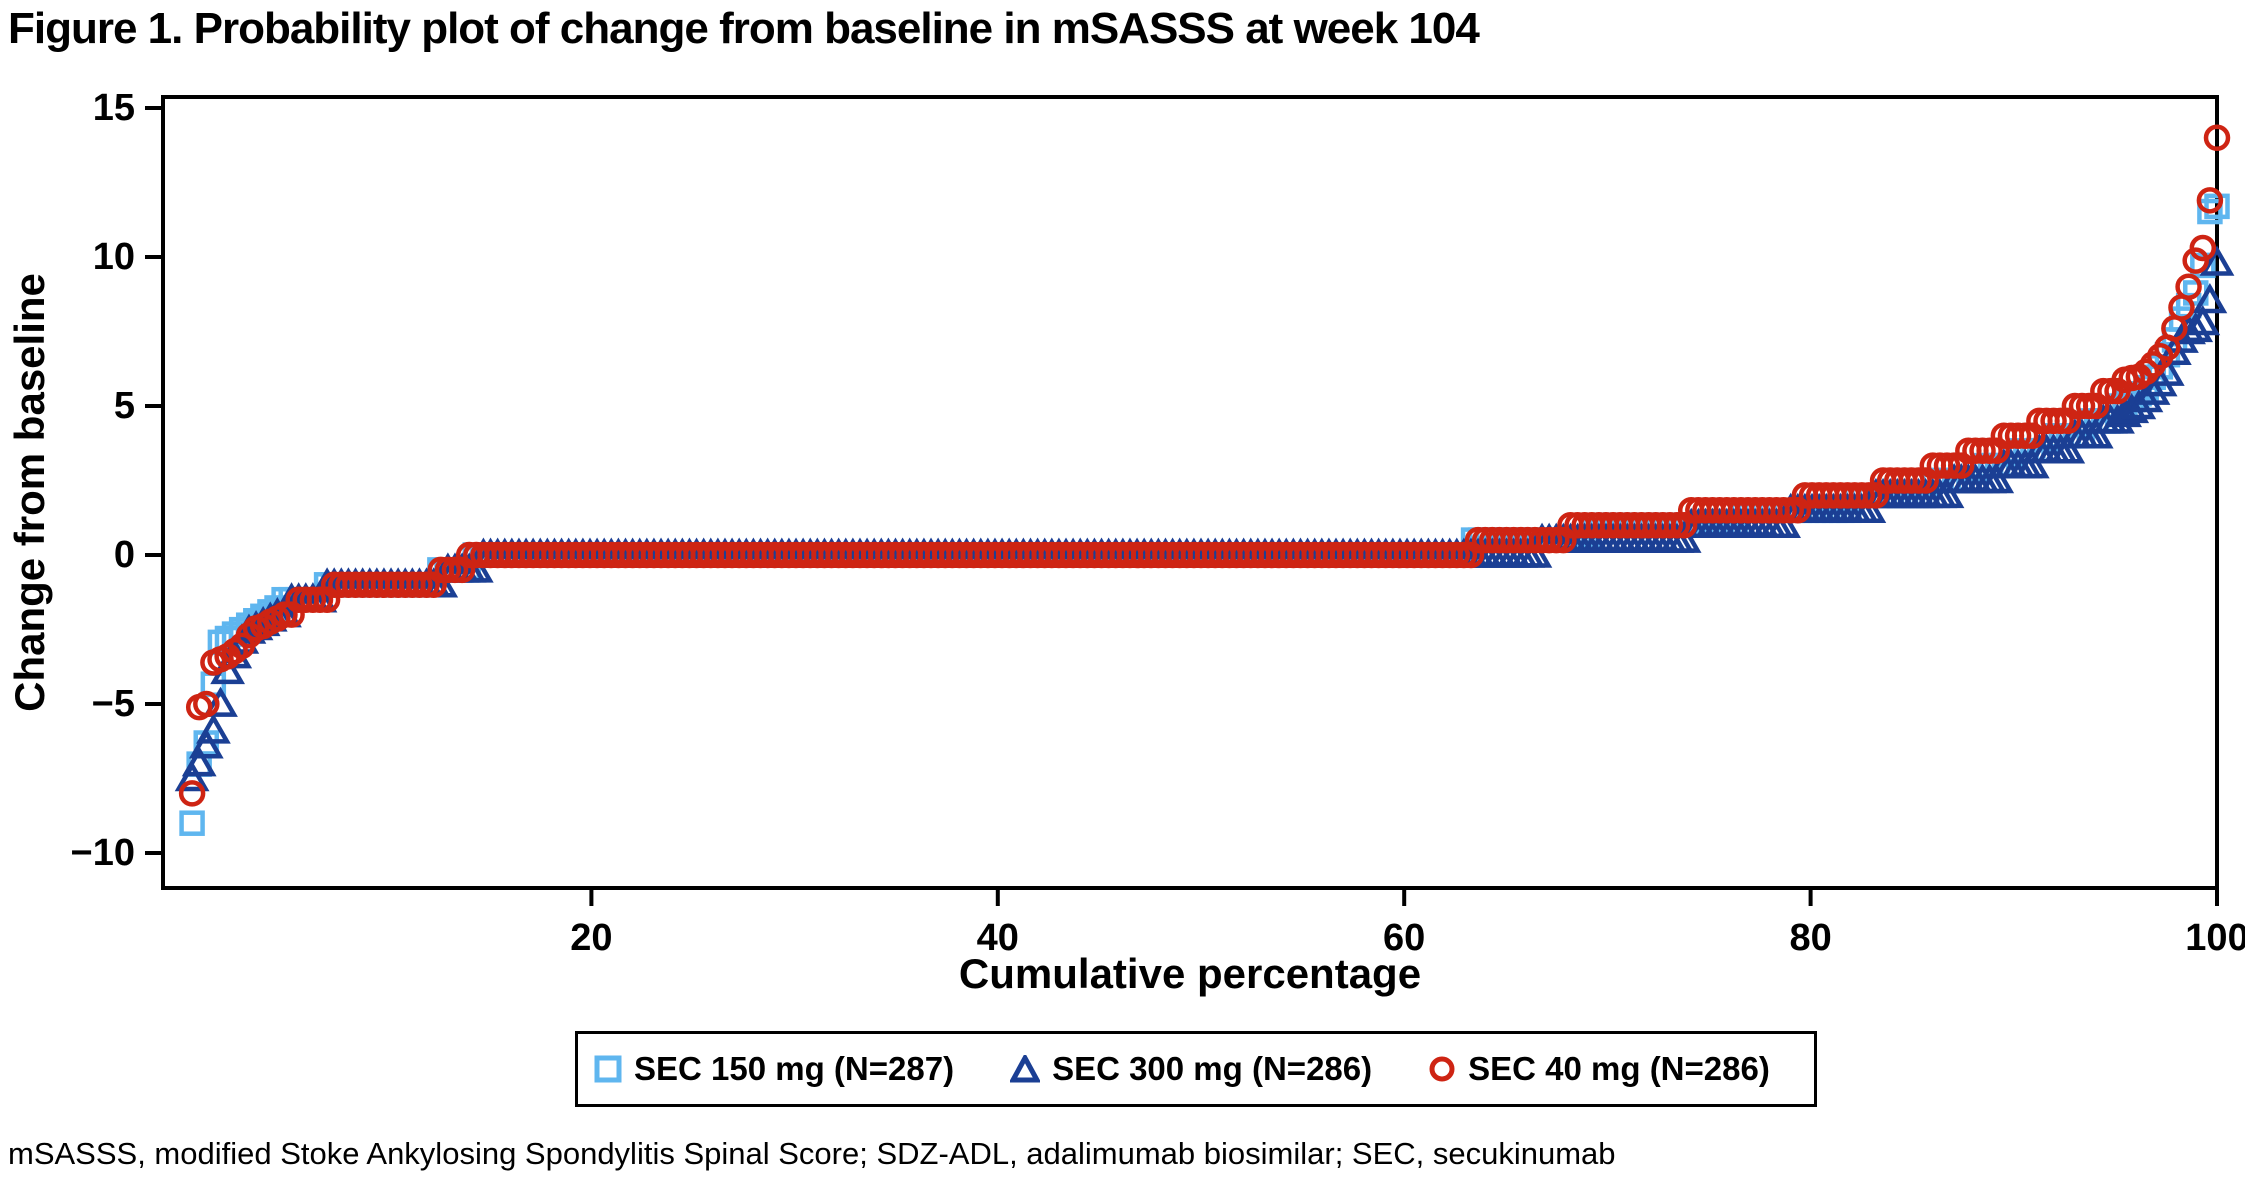 The image size is (2245, 1182). What do you see at coordinates (124, 406) in the screenshot?
I see `y-tick-label: 5` at bounding box center [124, 406].